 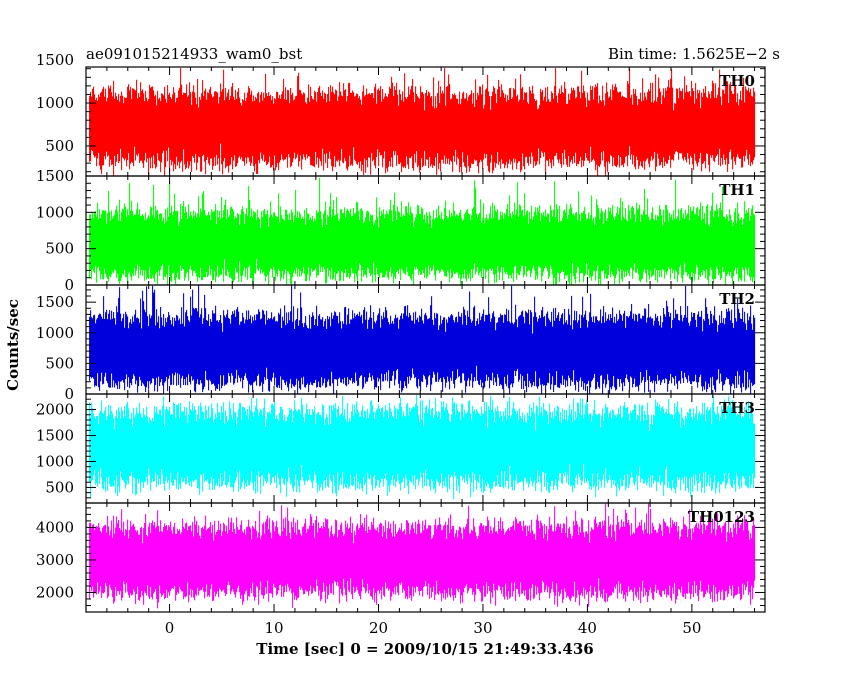 I want to click on bin-time-label: Bin time: 1.5625E−2 s, so click(x=694, y=54).